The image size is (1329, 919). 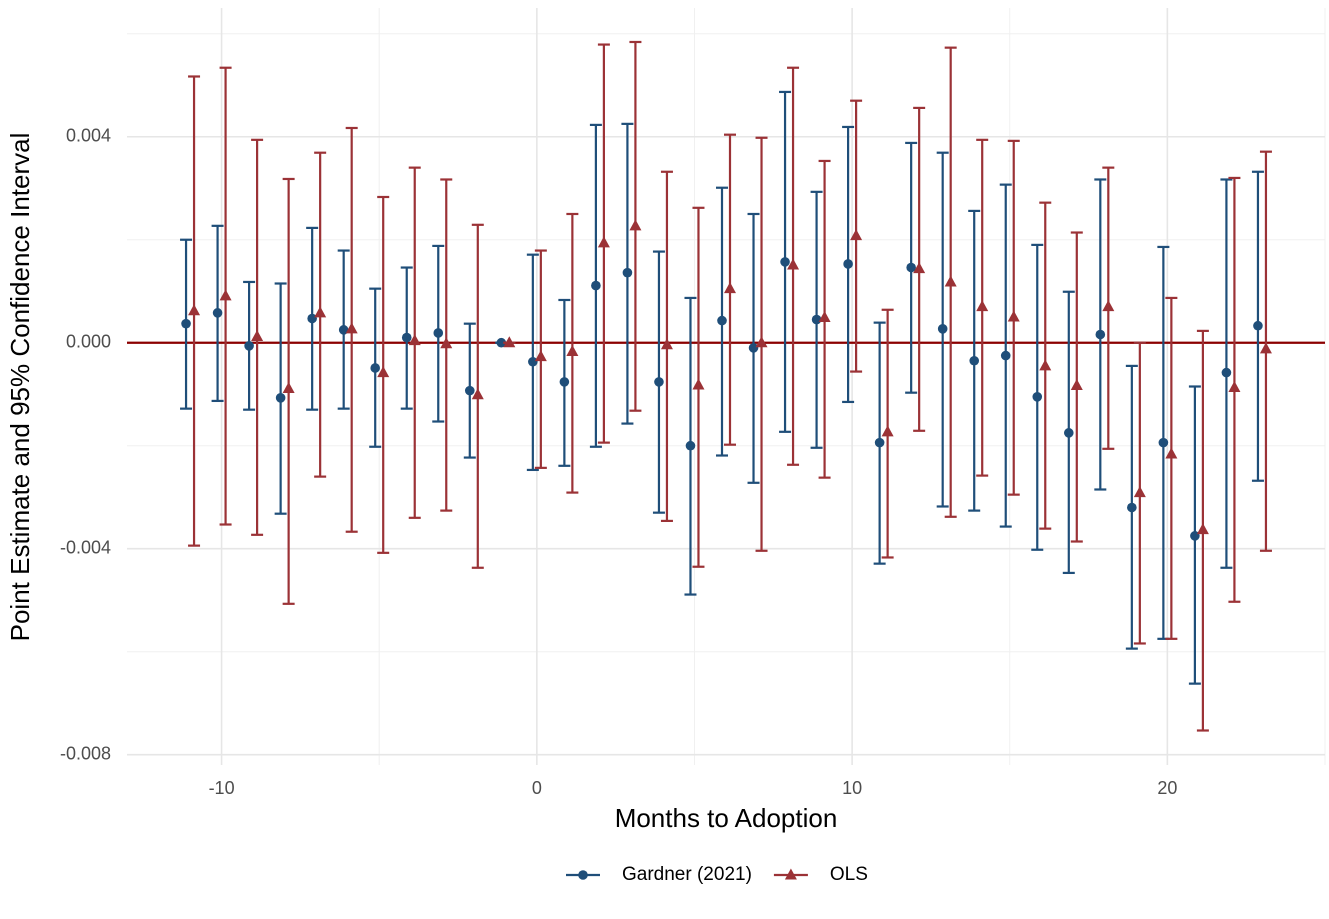 What do you see at coordinates (687, 874) in the screenshot?
I see `legend-label: Gardner (2021)` at bounding box center [687, 874].